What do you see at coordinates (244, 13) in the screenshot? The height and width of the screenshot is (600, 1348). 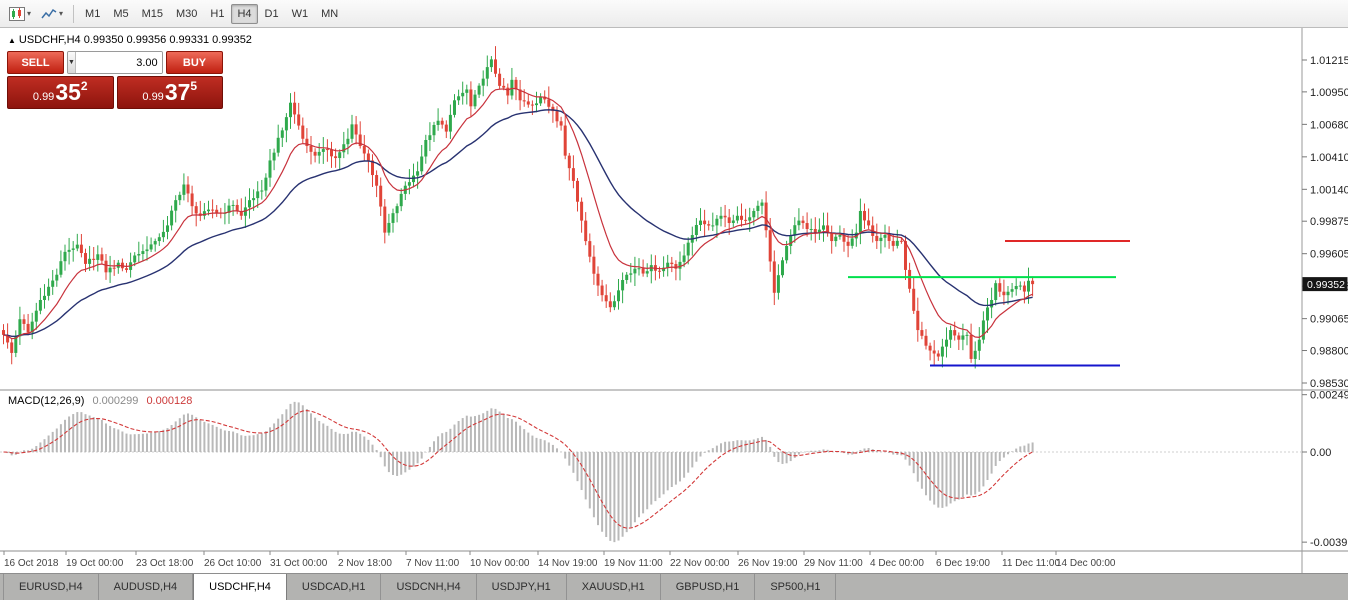 I see `timeframe-button-h4: H4` at bounding box center [244, 13].